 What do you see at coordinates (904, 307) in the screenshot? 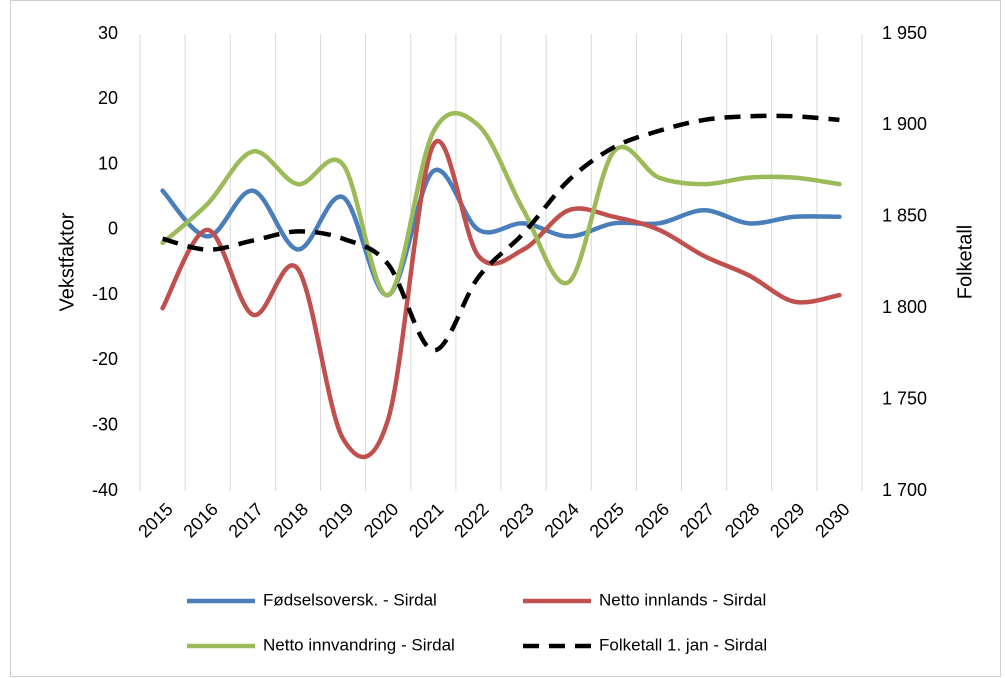
I see `y2-tick-label: 1 800` at bounding box center [904, 307].